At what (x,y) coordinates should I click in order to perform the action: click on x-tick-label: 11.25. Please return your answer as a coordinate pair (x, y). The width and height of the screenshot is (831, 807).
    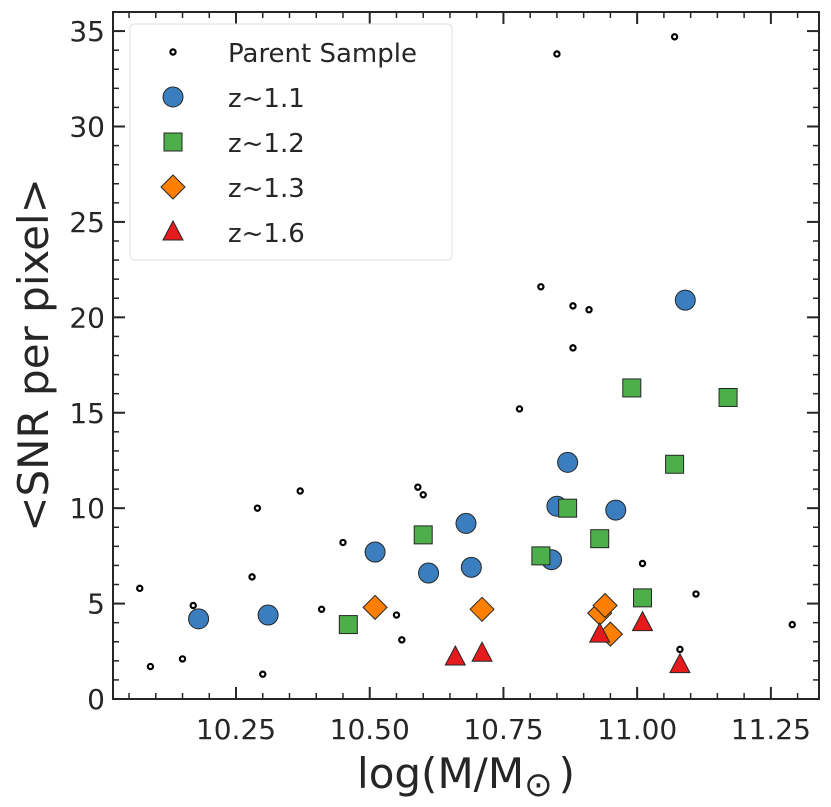
    Looking at the image, I should click on (771, 729).